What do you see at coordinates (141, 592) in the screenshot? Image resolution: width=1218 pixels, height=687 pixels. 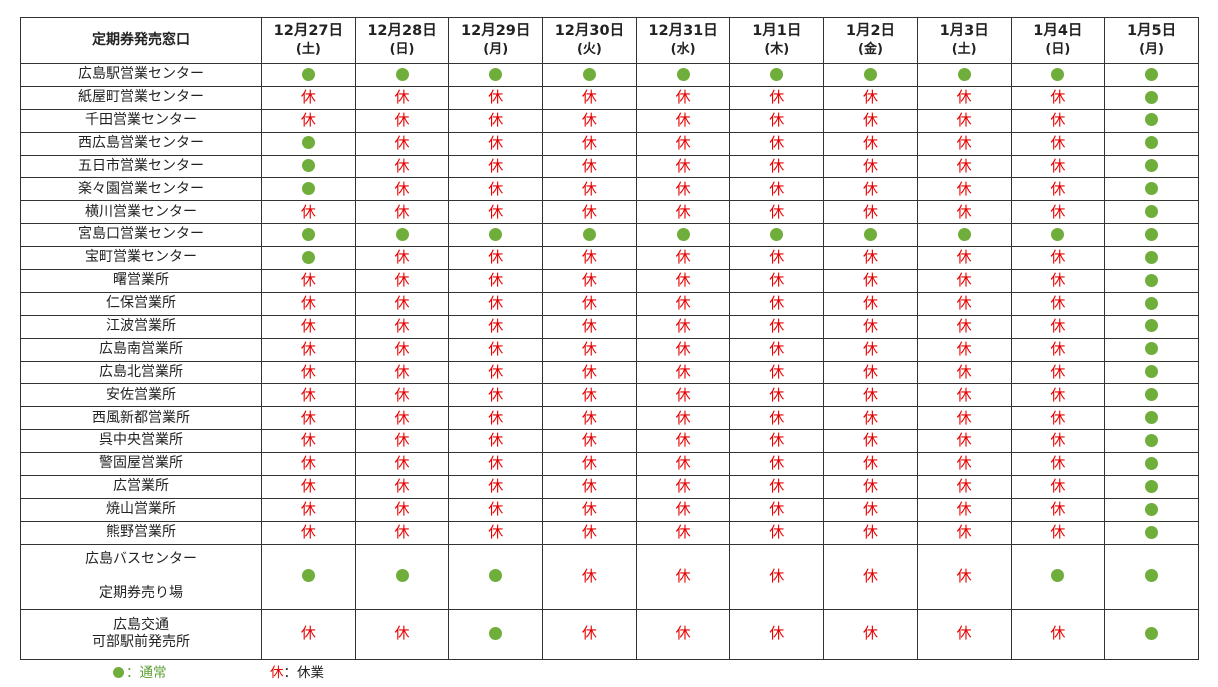 I see `office-name-line: 定期券売り場` at bounding box center [141, 592].